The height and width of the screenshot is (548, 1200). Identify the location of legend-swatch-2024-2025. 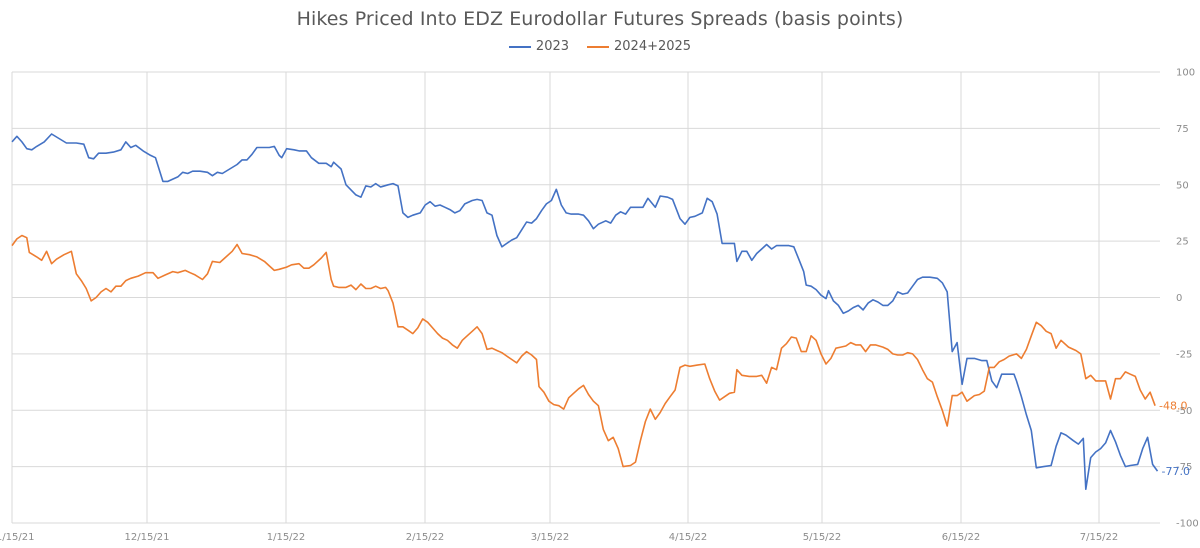
(598, 46).